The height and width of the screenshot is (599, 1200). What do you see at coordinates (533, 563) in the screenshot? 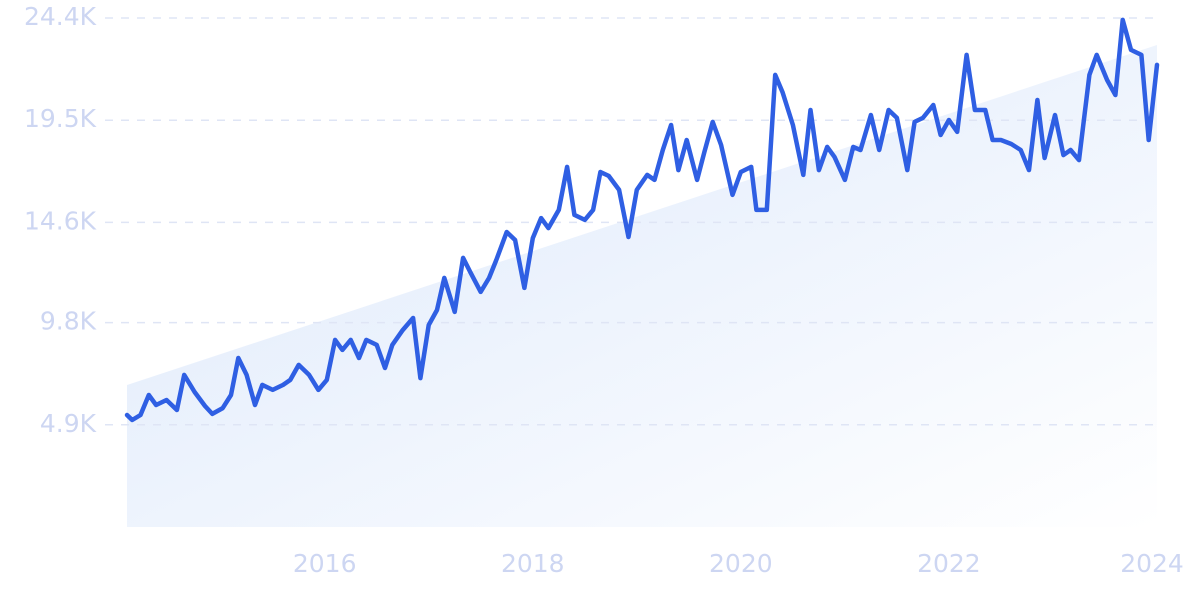
I see `x-tick-label: 2018` at bounding box center [533, 563].